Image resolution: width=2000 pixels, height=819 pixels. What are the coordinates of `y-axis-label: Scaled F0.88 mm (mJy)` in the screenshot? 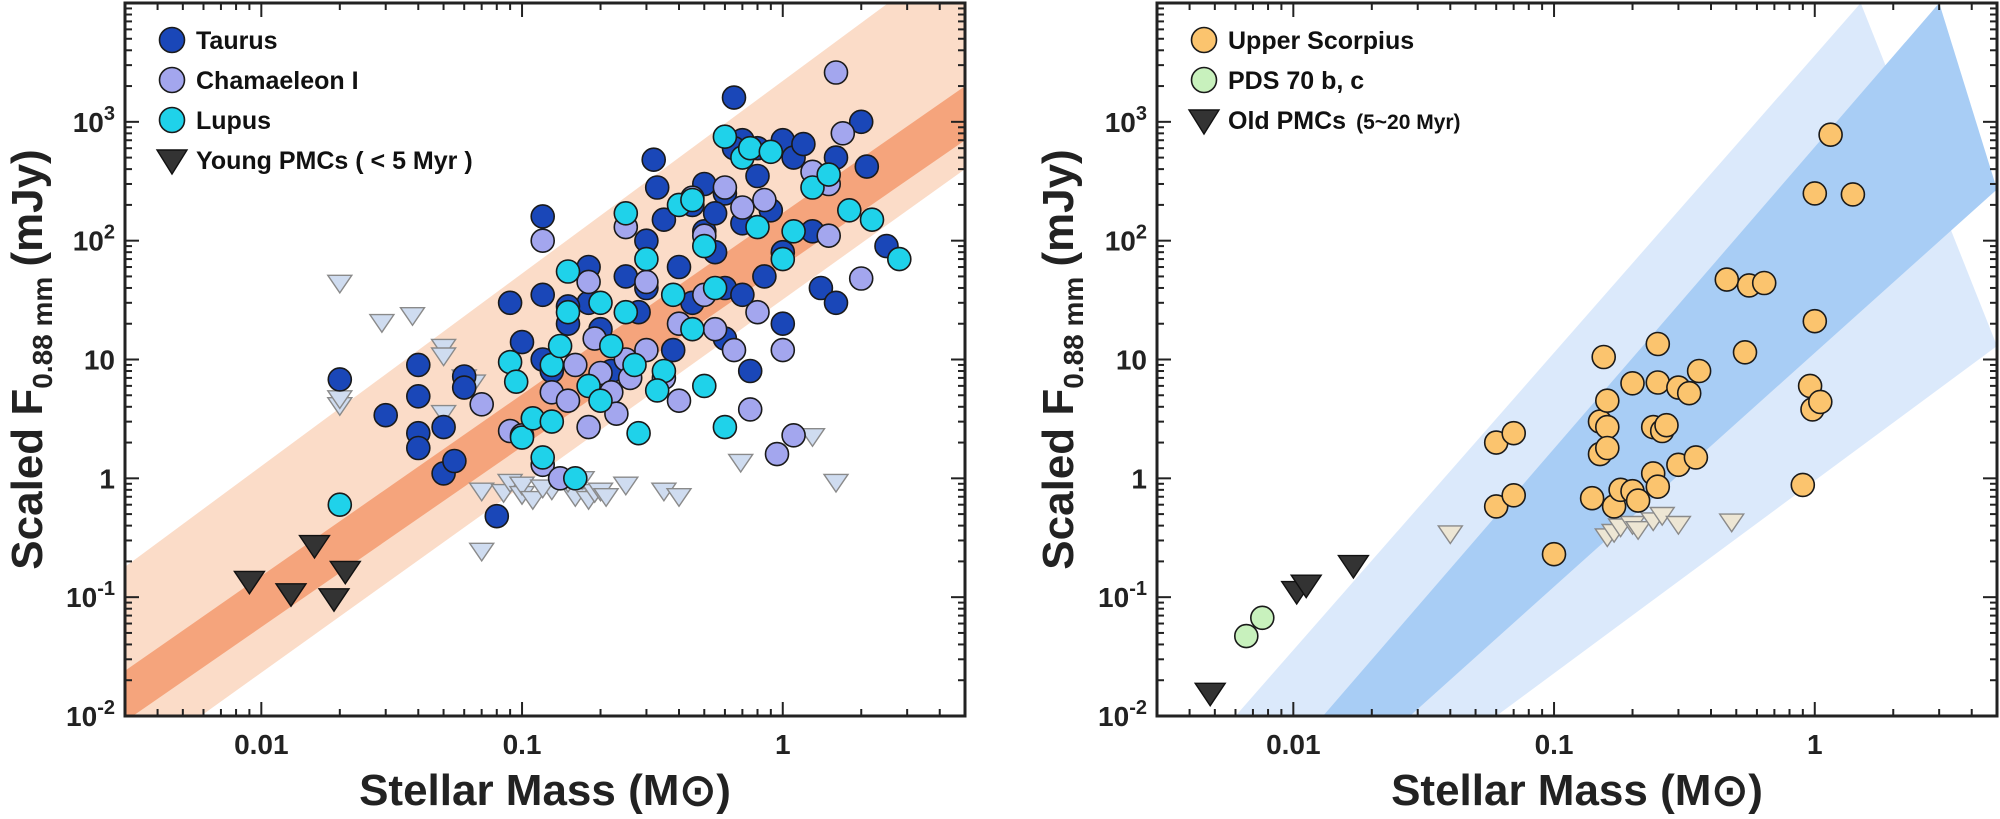 It's located at (30, 359).